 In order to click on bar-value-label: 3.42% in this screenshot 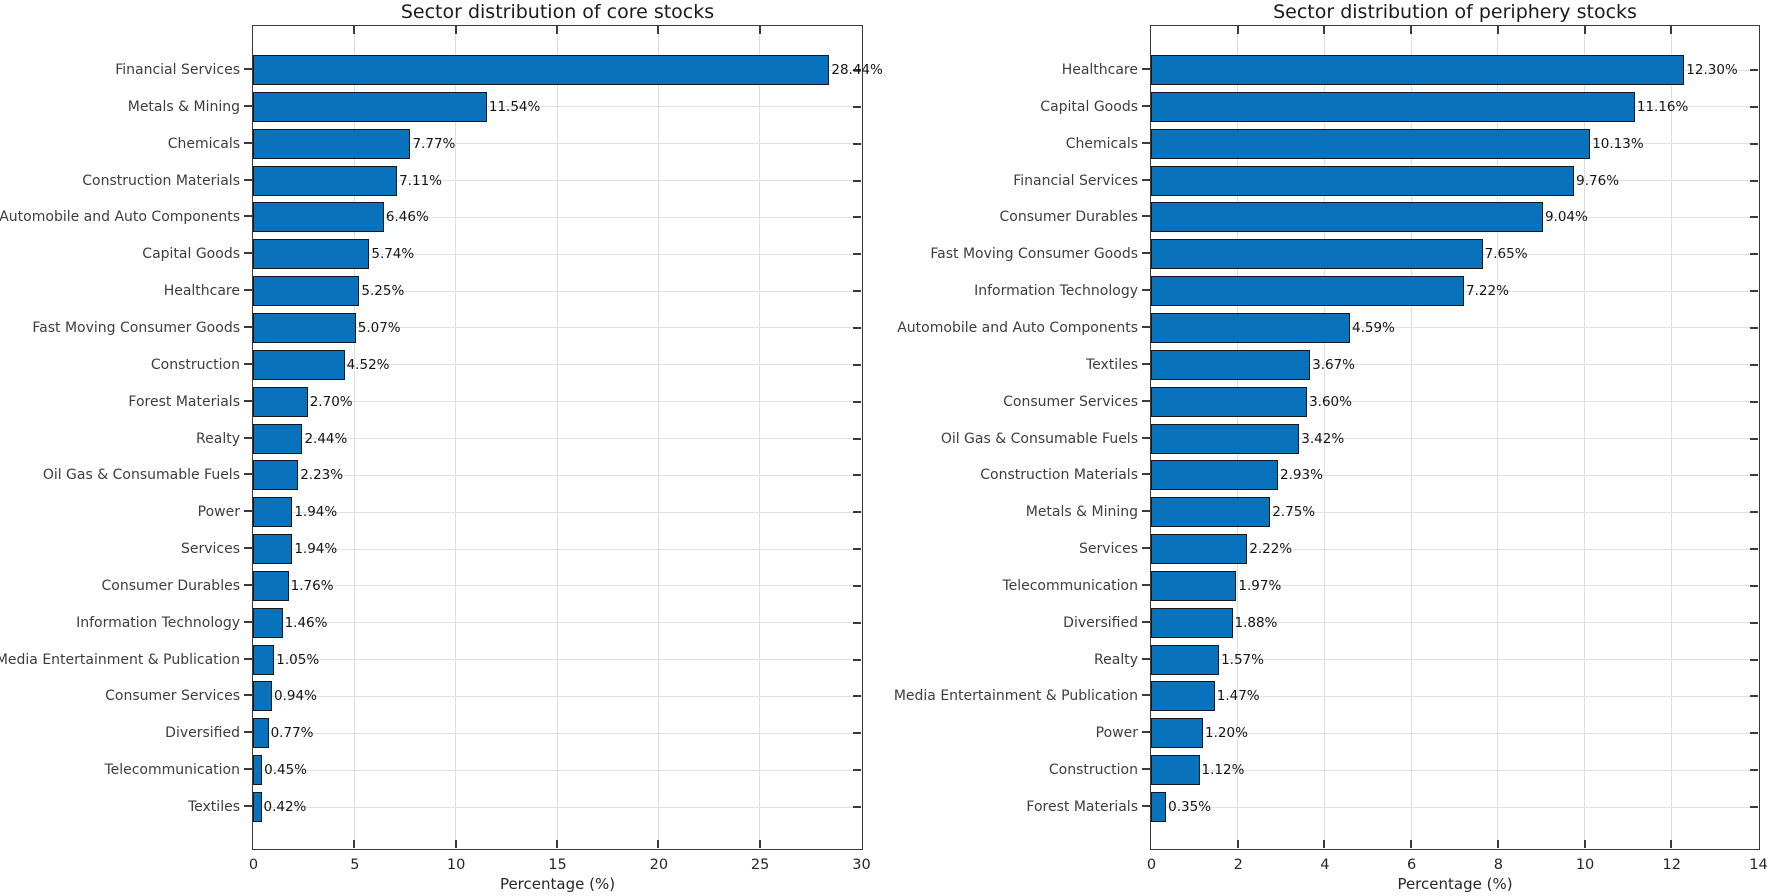, I will do `click(1323, 438)`.